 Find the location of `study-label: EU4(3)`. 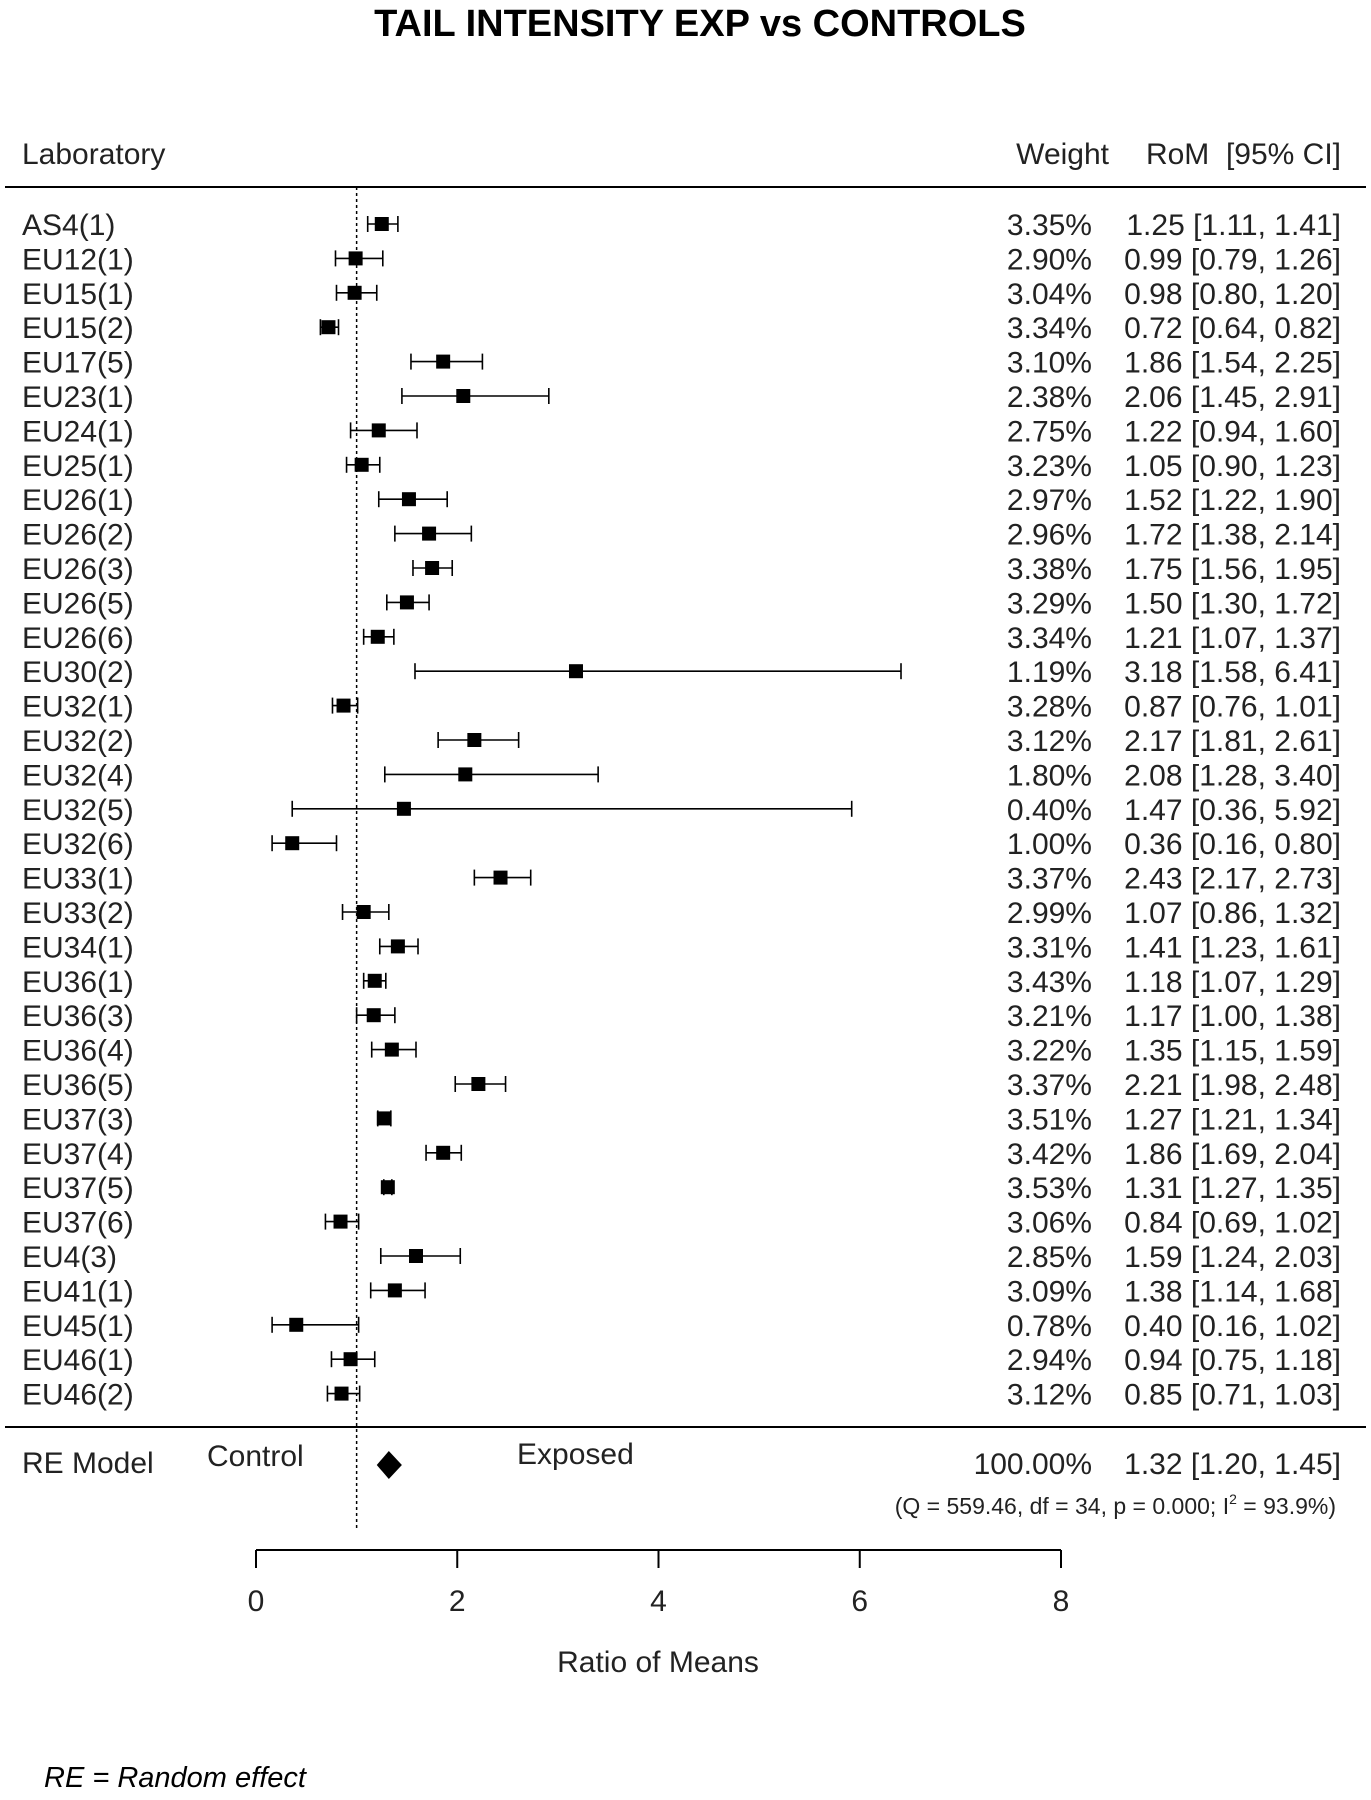

study-label: EU4(3) is located at coordinates (69, 1257).